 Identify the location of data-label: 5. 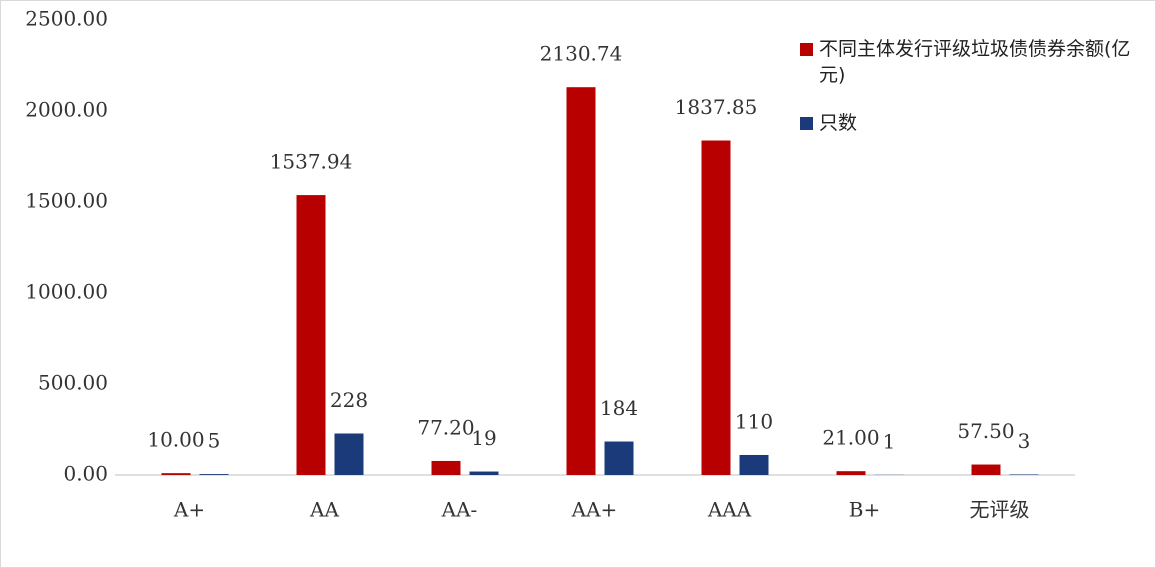
(214, 441).